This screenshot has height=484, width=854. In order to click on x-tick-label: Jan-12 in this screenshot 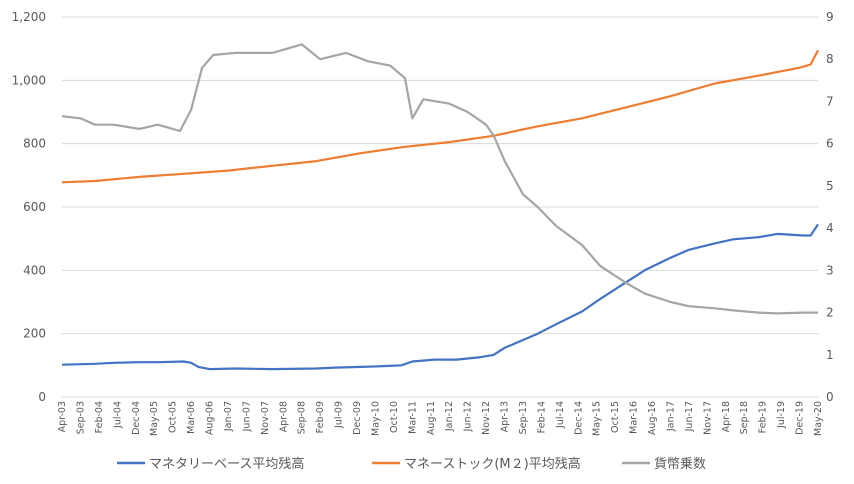, I will do `click(449, 416)`.